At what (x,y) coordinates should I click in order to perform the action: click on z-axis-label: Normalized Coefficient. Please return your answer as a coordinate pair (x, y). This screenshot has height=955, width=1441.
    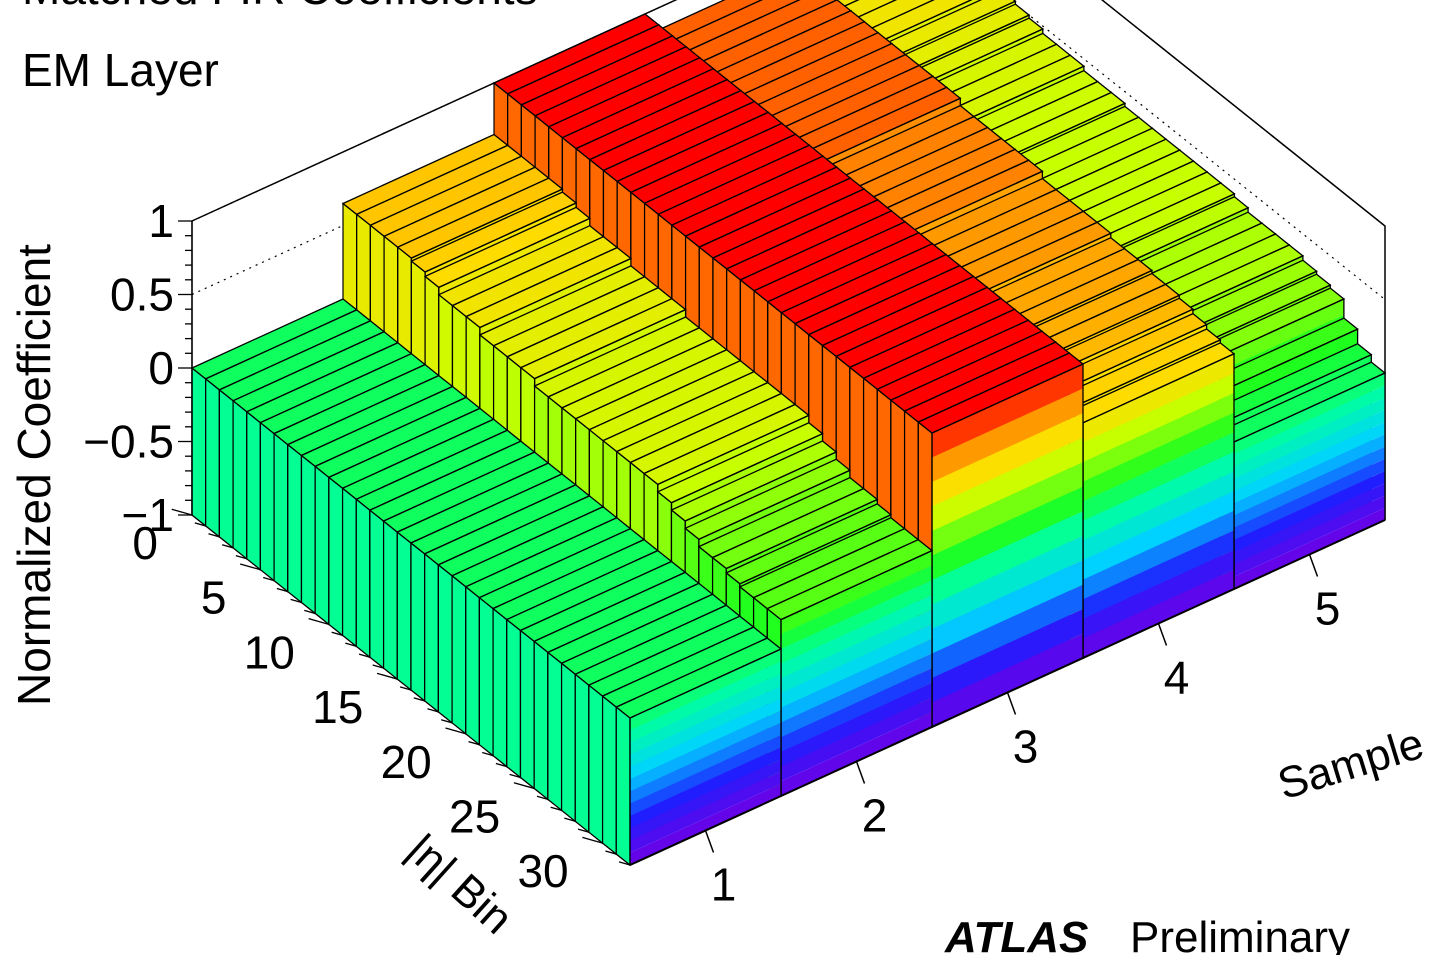
    Looking at the image, I should click on (34, 475).